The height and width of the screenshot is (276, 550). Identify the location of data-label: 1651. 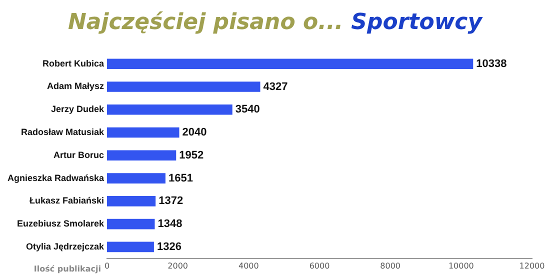
(180, 178).